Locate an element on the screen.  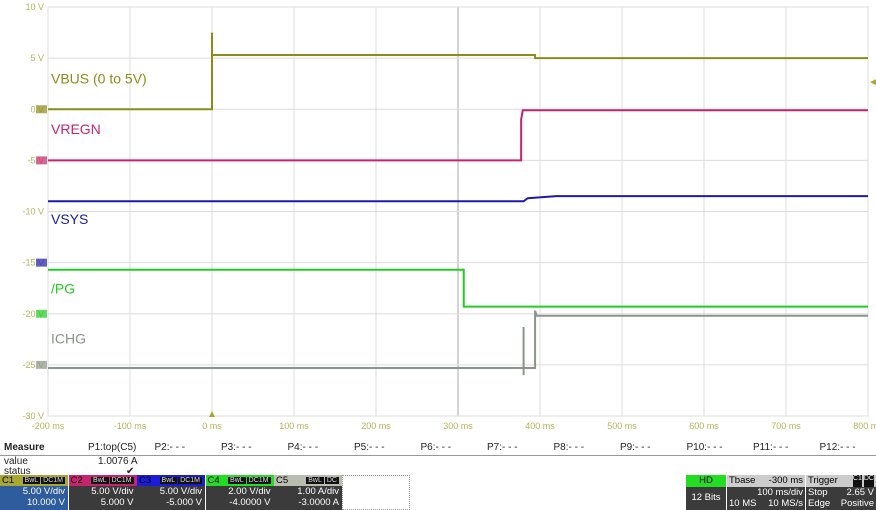
measure-param-9: P9:- - - is located at coordinates (635, 447).